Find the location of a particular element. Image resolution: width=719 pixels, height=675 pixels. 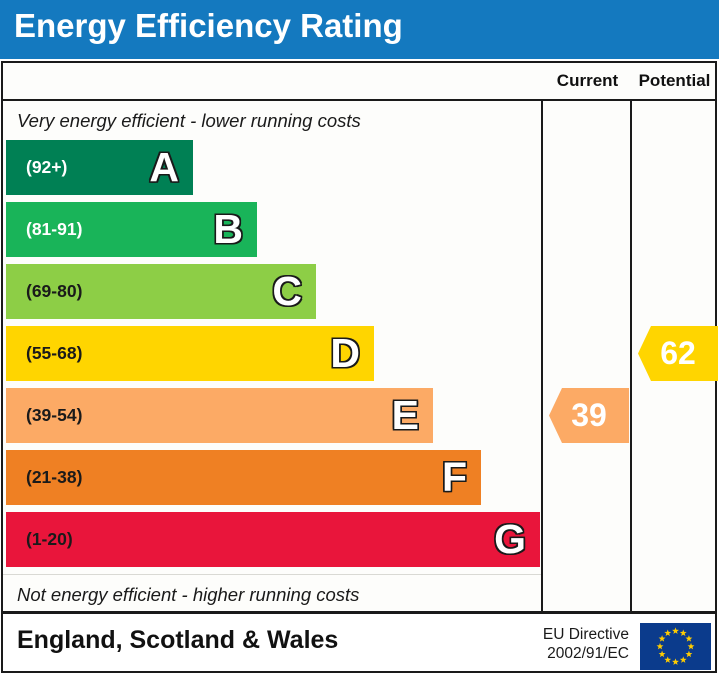

directive-line-2: 2002/91/EC is located at coordinates (588, 653).